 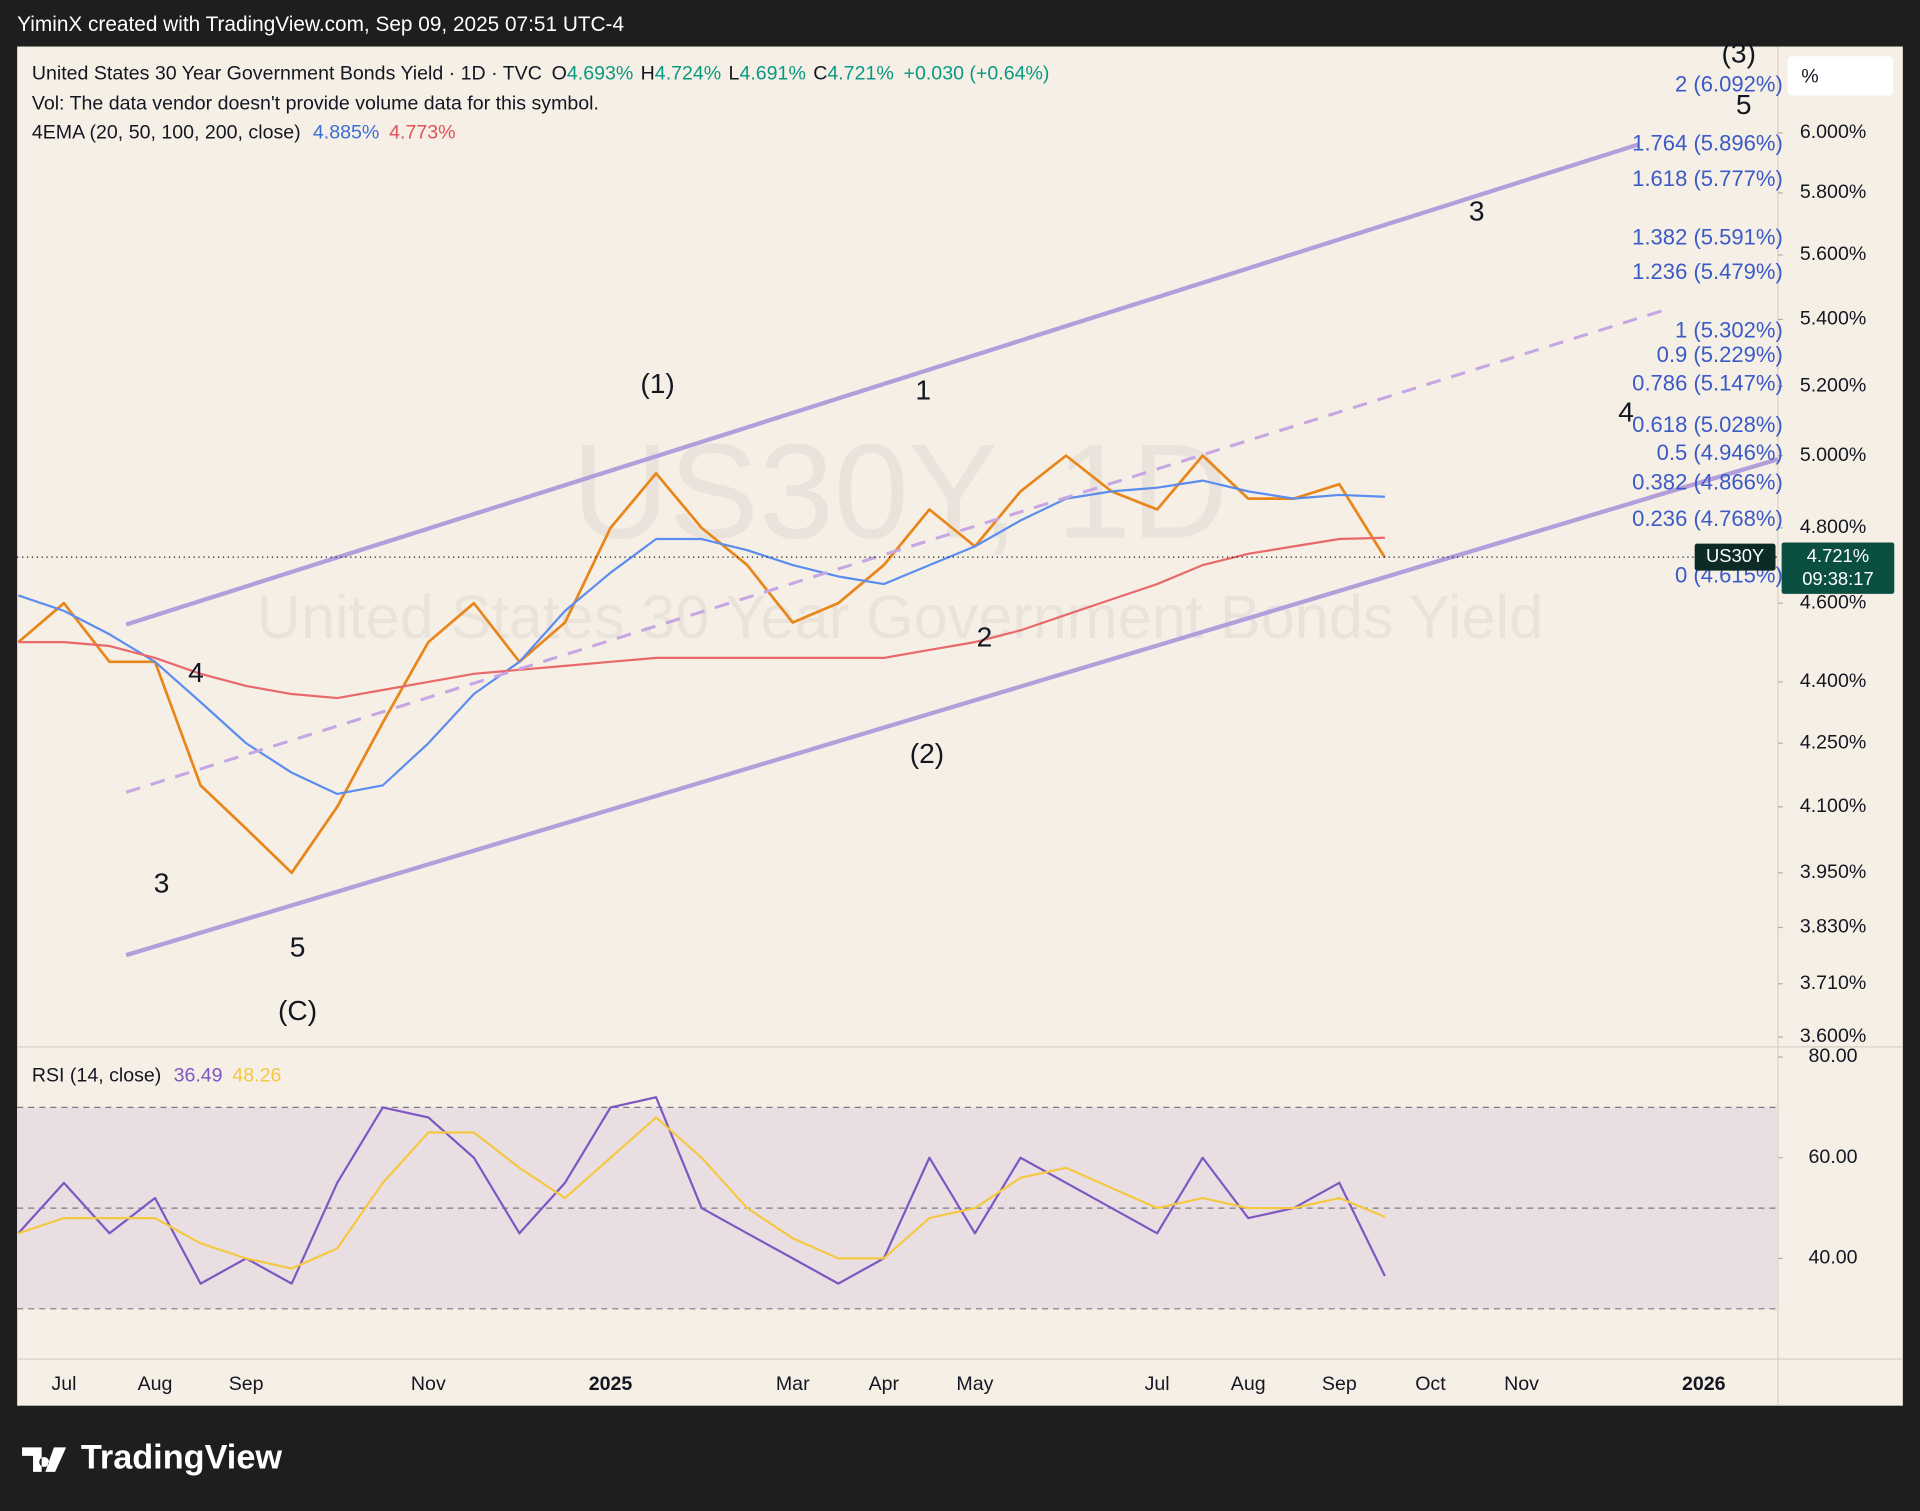 What do you see at coordinates (974, 1384) in the screenshot?
I see `x-tick-label: May` at bounding box center [974, 1384].